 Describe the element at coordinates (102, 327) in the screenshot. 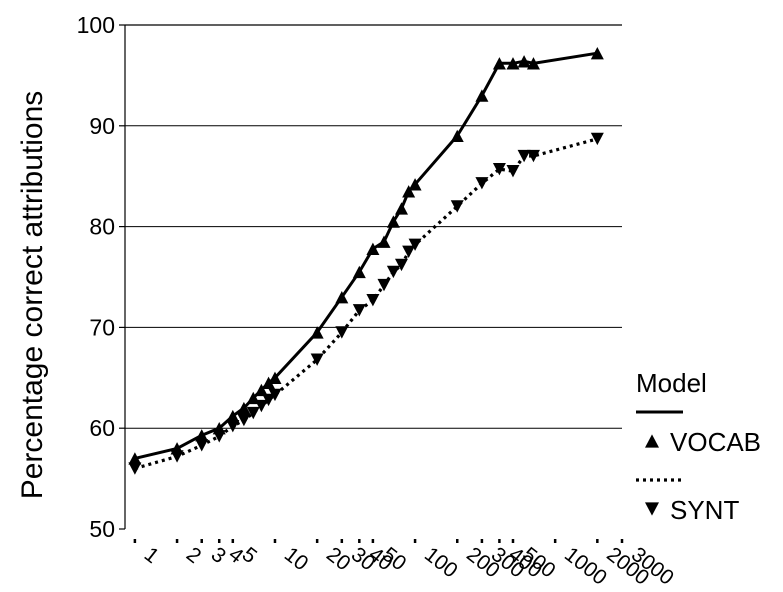

I see `y-tick-label-70: 70` at that location.